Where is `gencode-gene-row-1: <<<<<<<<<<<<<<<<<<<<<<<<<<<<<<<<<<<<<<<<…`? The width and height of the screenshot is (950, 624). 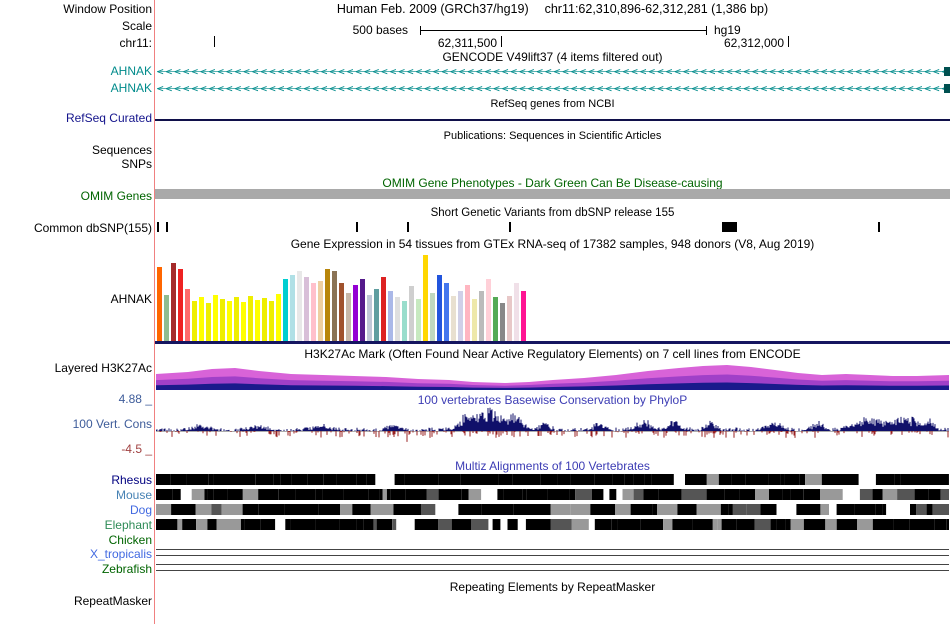 gencode-gene-row-1: <<<<<<<<<<<<<<<<<<<<<<<<<<<<<<<<<<<<<<<<… is located at coordinates (552, 88).